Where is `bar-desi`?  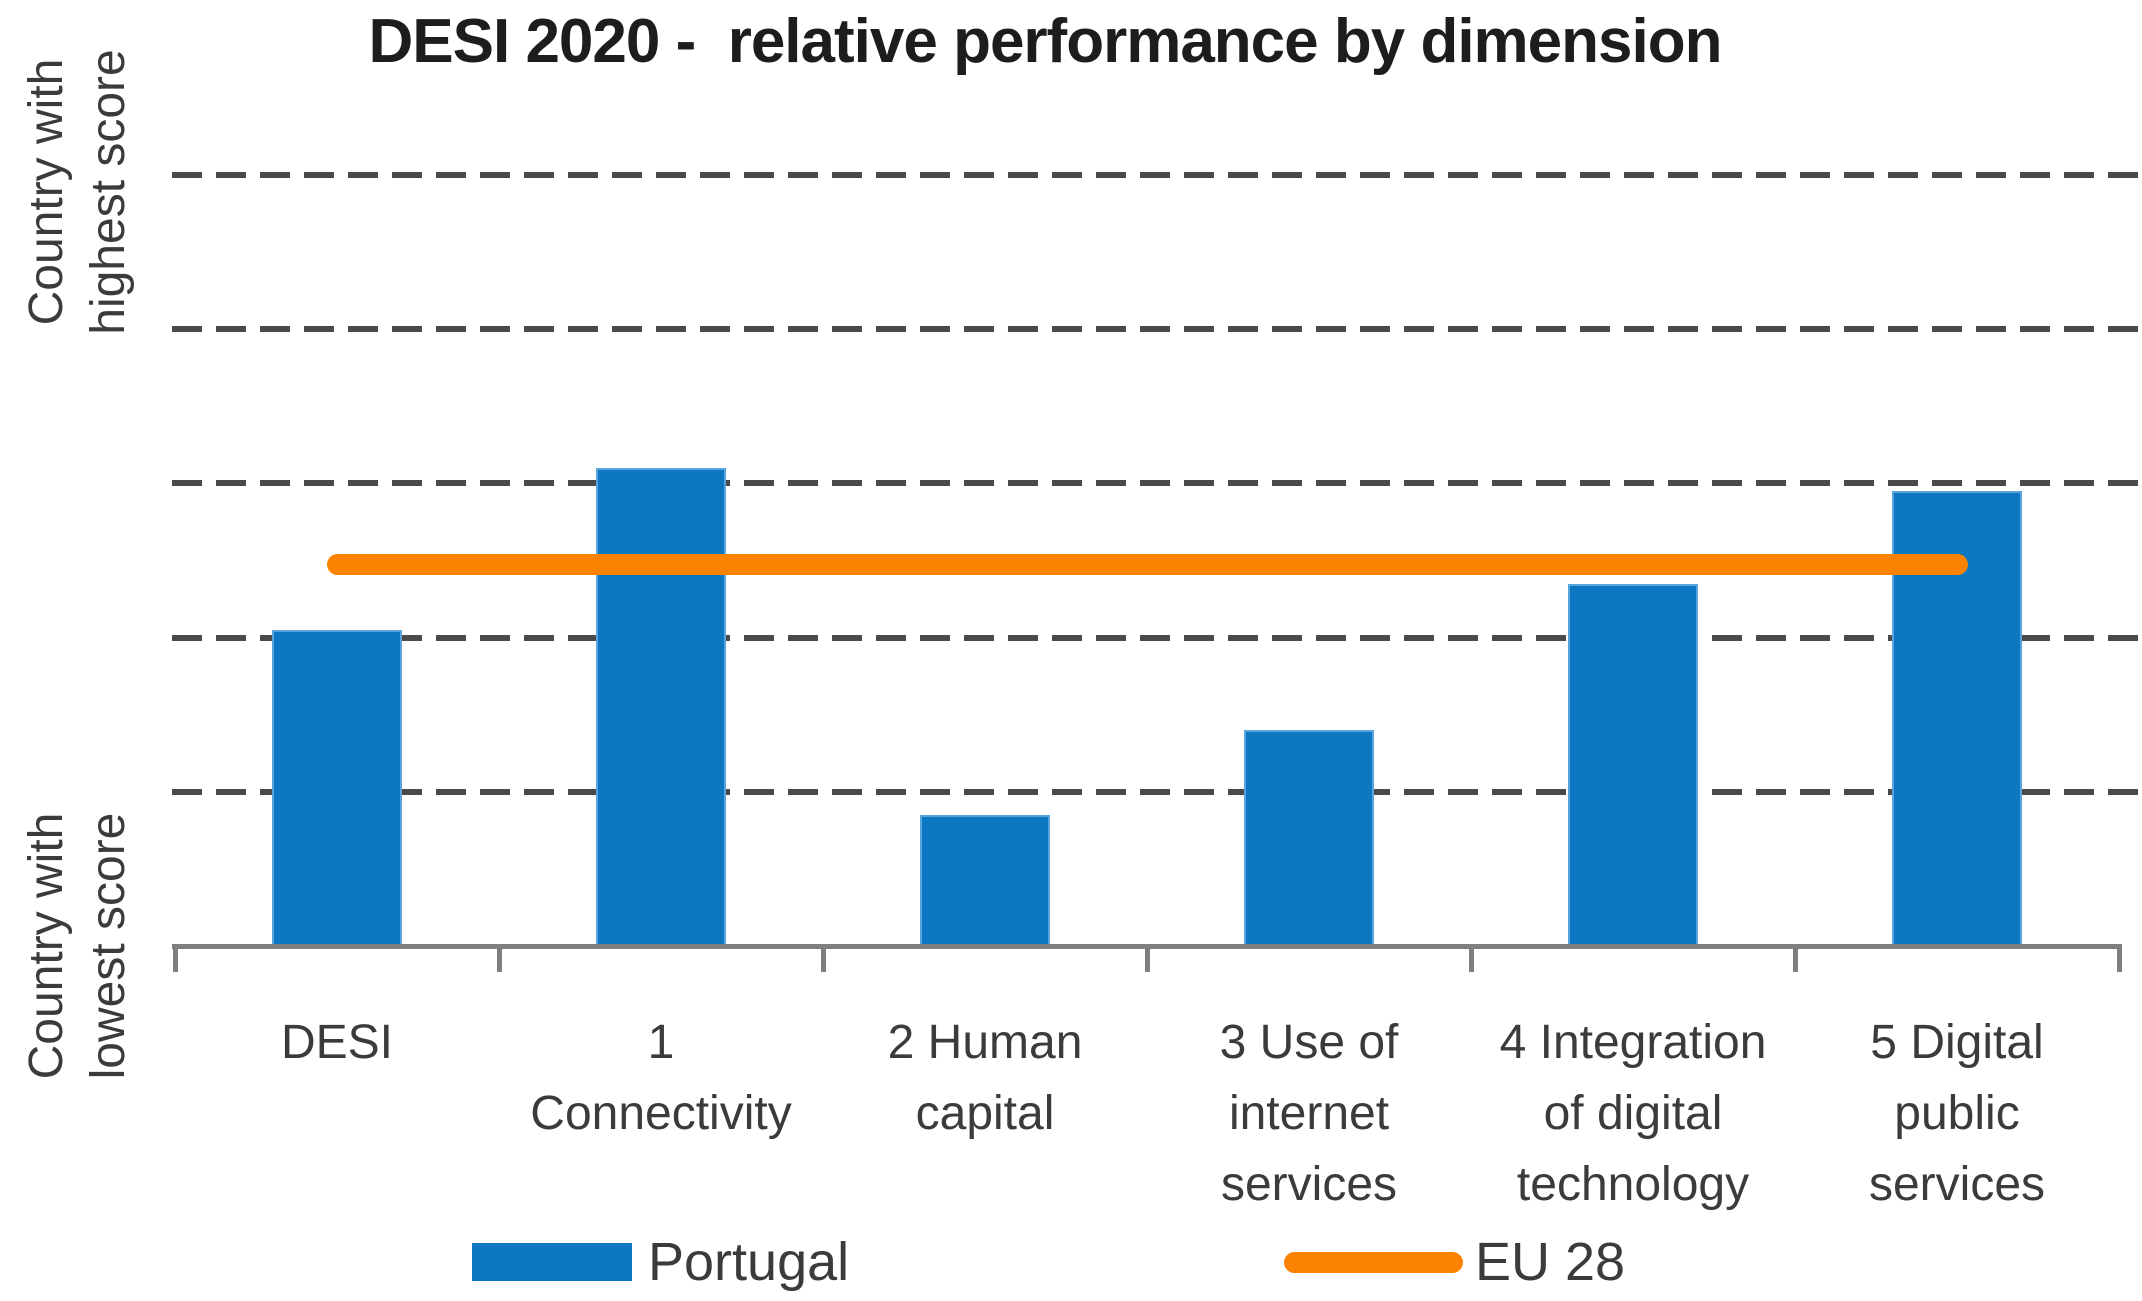
bar-desi is located at coordinates (337, 788).